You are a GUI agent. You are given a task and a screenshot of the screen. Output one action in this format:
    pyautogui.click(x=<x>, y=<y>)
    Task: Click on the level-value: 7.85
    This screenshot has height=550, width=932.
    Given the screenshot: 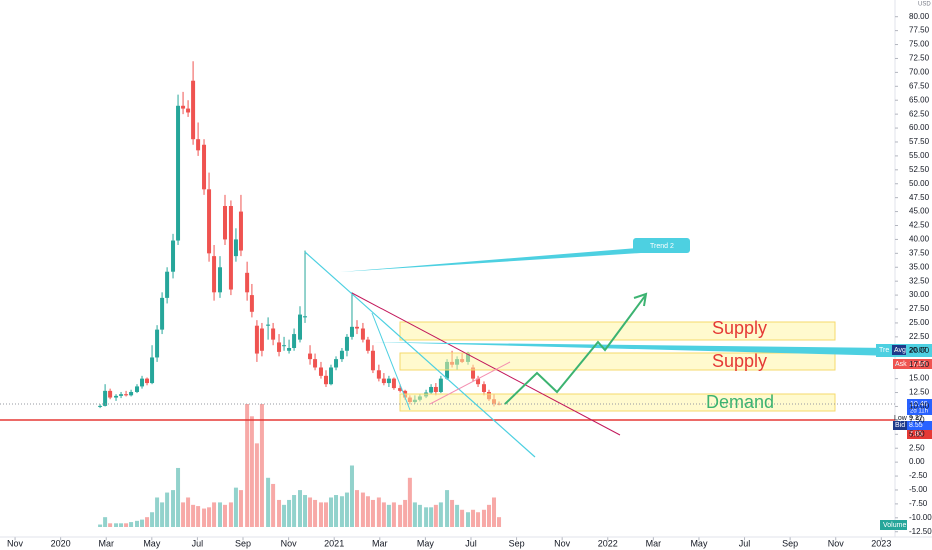 What is the action you would take?
    pyautogui.click(x=916, y=434)
    